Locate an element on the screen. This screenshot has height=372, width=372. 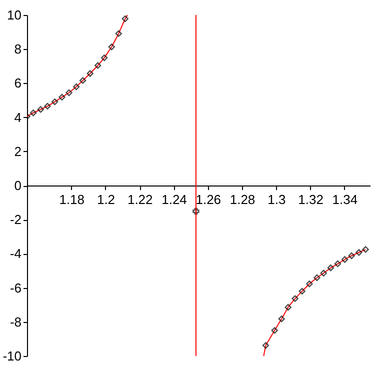
x-tick-label: 1.24 is located at coordinates (174, 199).